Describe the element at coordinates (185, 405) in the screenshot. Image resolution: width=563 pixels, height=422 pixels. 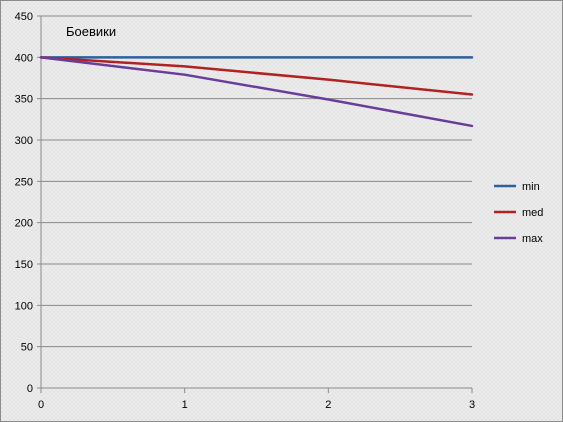
I see `x-tick-label: 1` at that location.